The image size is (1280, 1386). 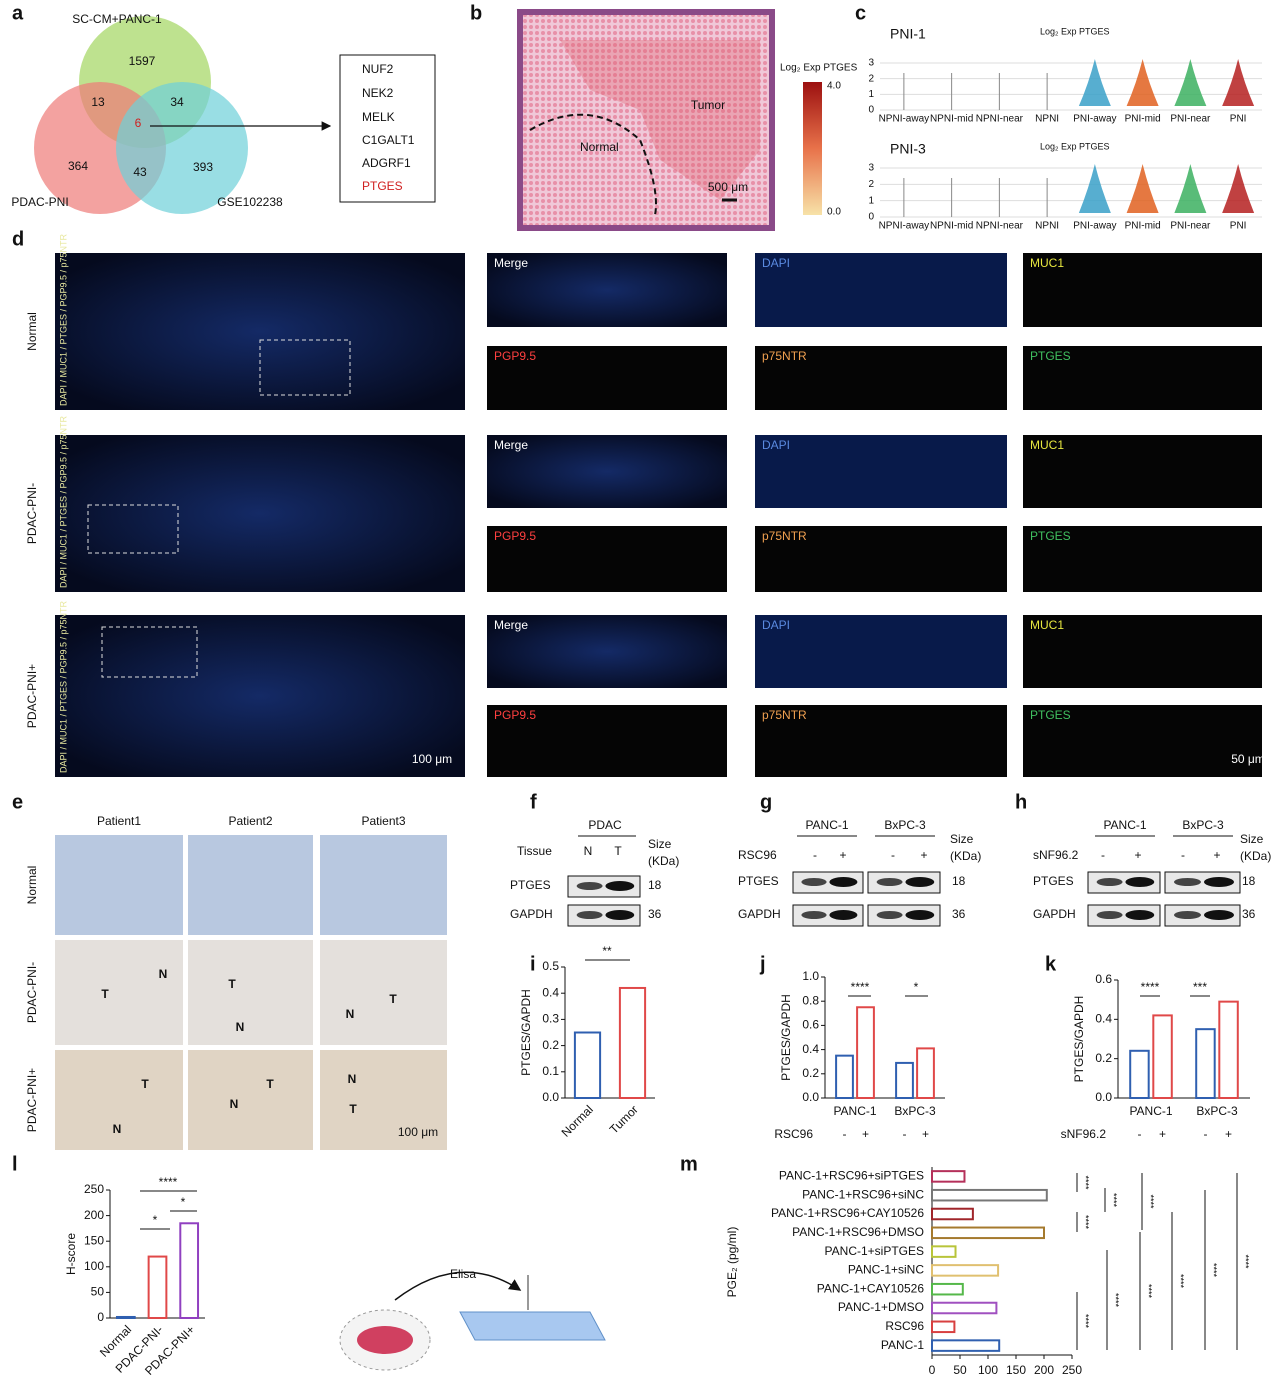 I want to click on tissue-image, so click(x=646, y=120).